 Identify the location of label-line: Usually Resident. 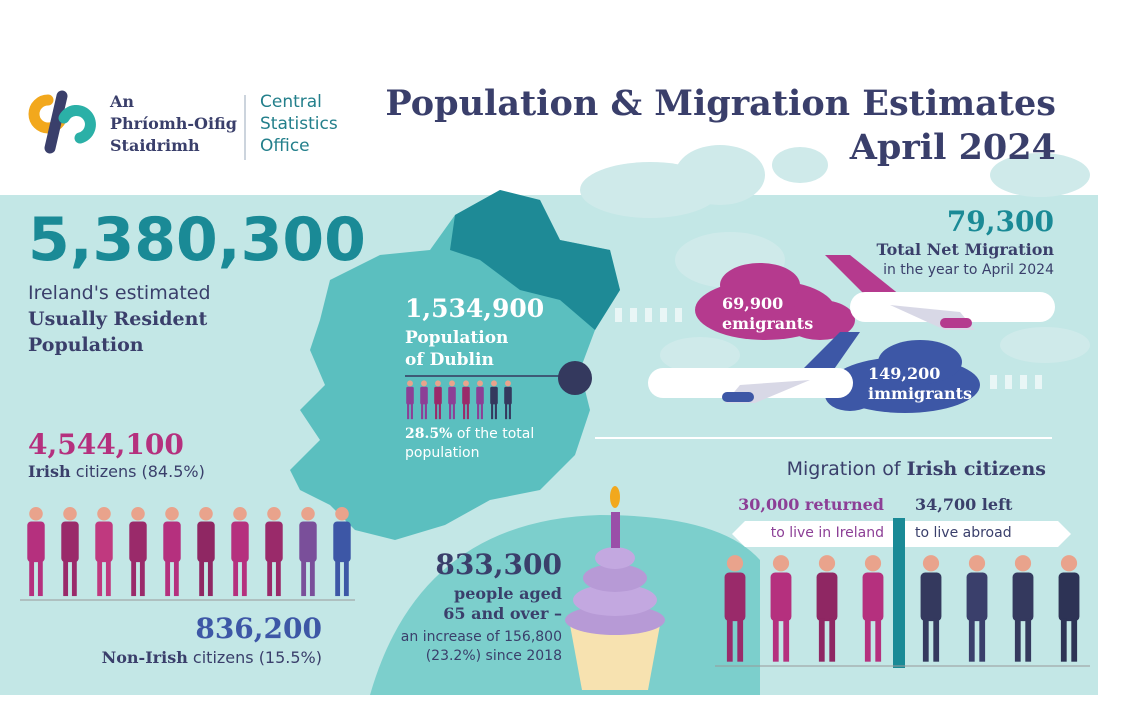
(118, 319).